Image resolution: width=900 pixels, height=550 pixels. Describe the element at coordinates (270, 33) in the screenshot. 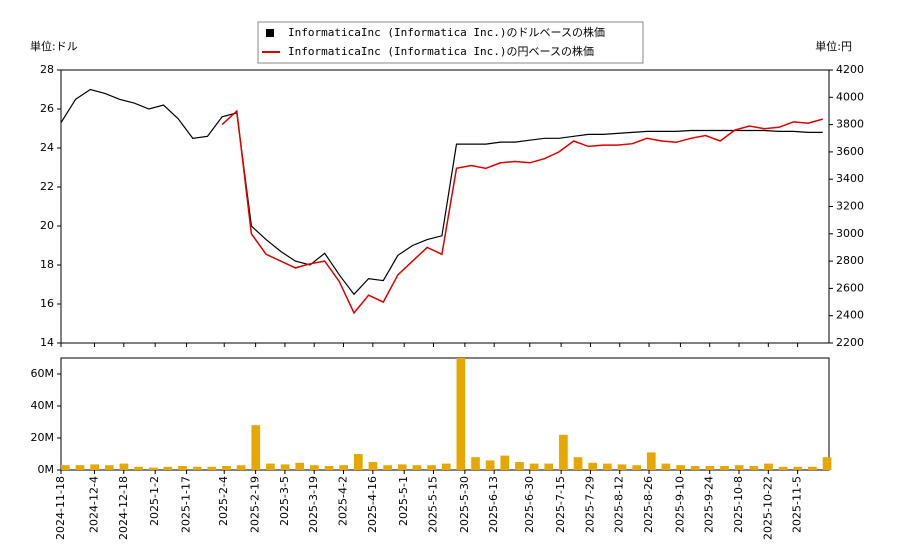

I see `legend-marker` at that location.